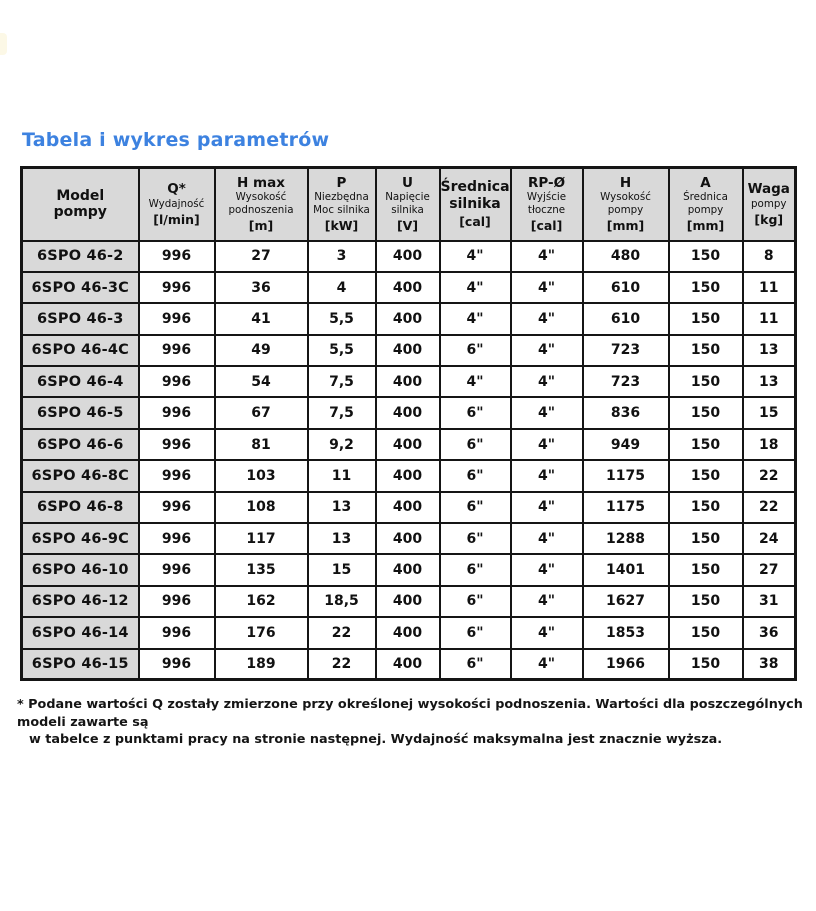 The image size is (816, 911). I want to click on table-row: 6SPO 46-4C 996 49 5,5 400 6" 4" 723 150 13, so click(408, 350).